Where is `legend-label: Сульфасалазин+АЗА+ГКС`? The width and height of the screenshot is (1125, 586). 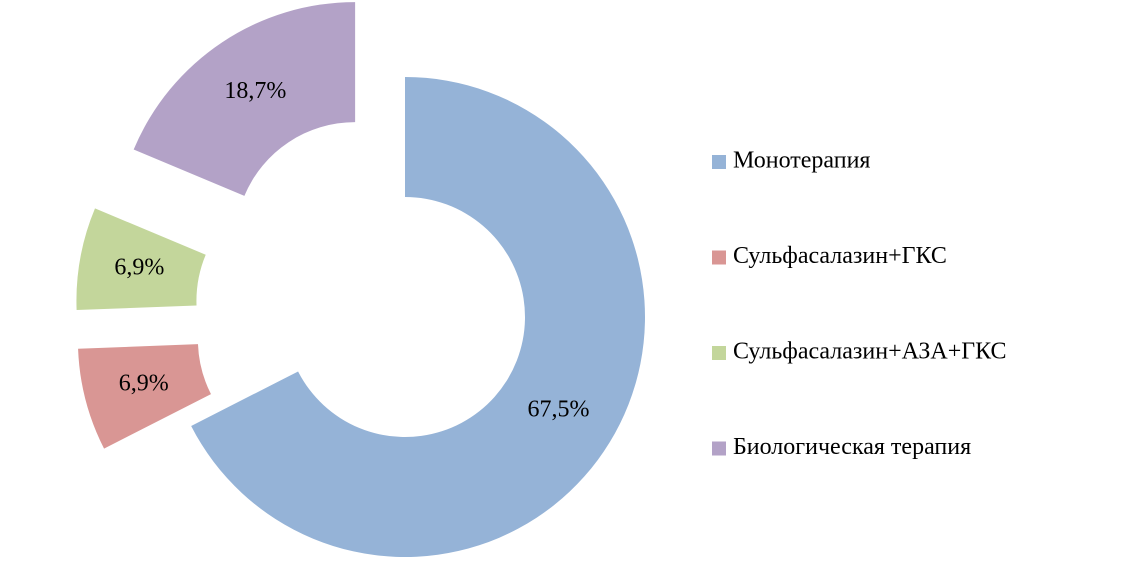 legend-label: Сульфасалазин+АЗА+ГКС is located at coordinates (870, 352).